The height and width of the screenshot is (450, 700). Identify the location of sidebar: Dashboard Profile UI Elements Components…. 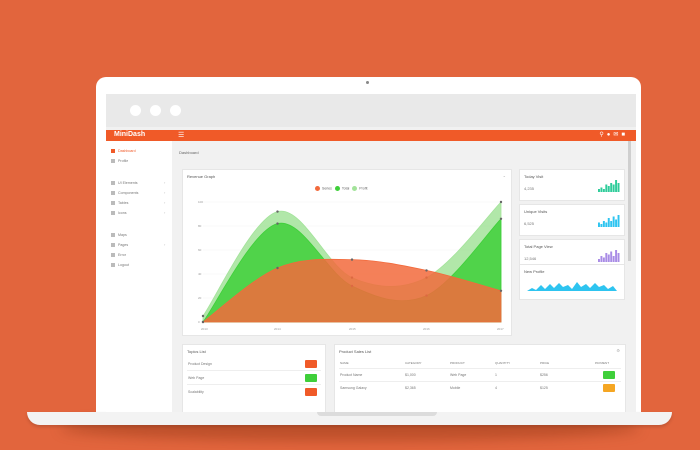
(139, 276).